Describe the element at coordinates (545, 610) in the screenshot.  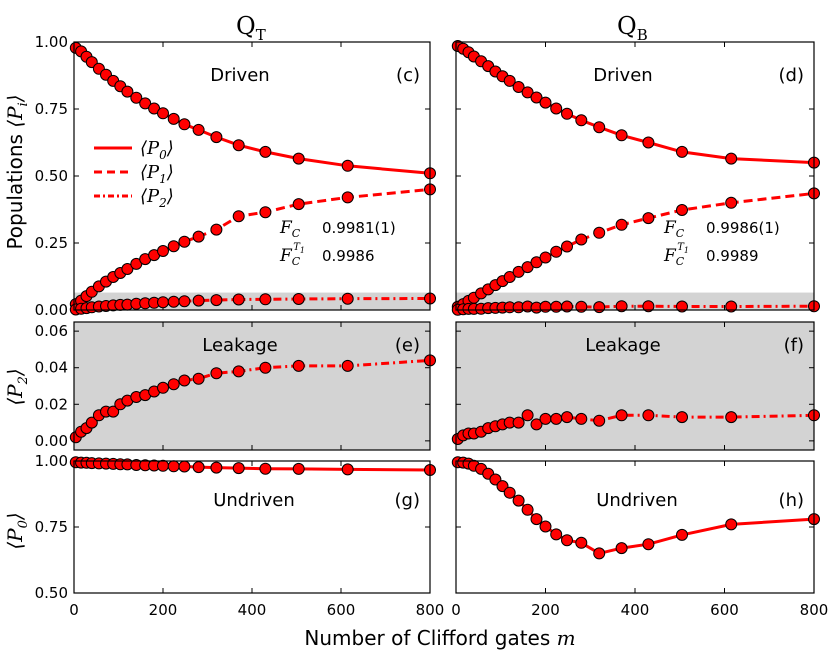
I see `xtick-label-h-1: 200` at that location.